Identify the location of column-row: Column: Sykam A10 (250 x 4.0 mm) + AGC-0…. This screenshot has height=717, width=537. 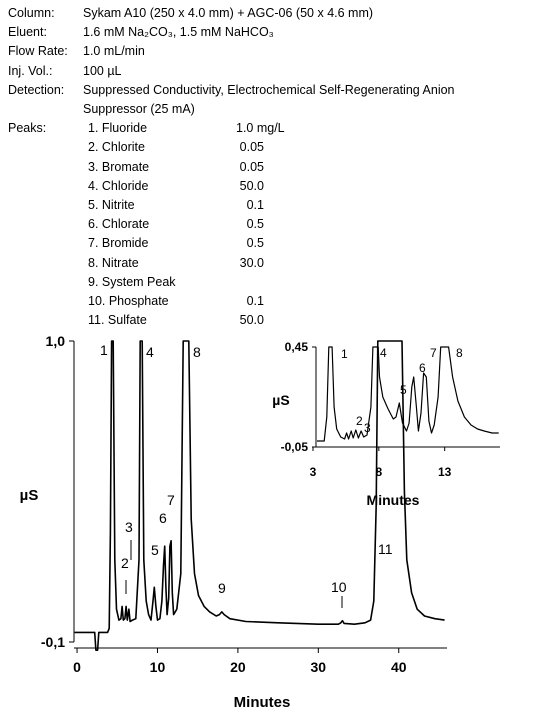
(270, 13).